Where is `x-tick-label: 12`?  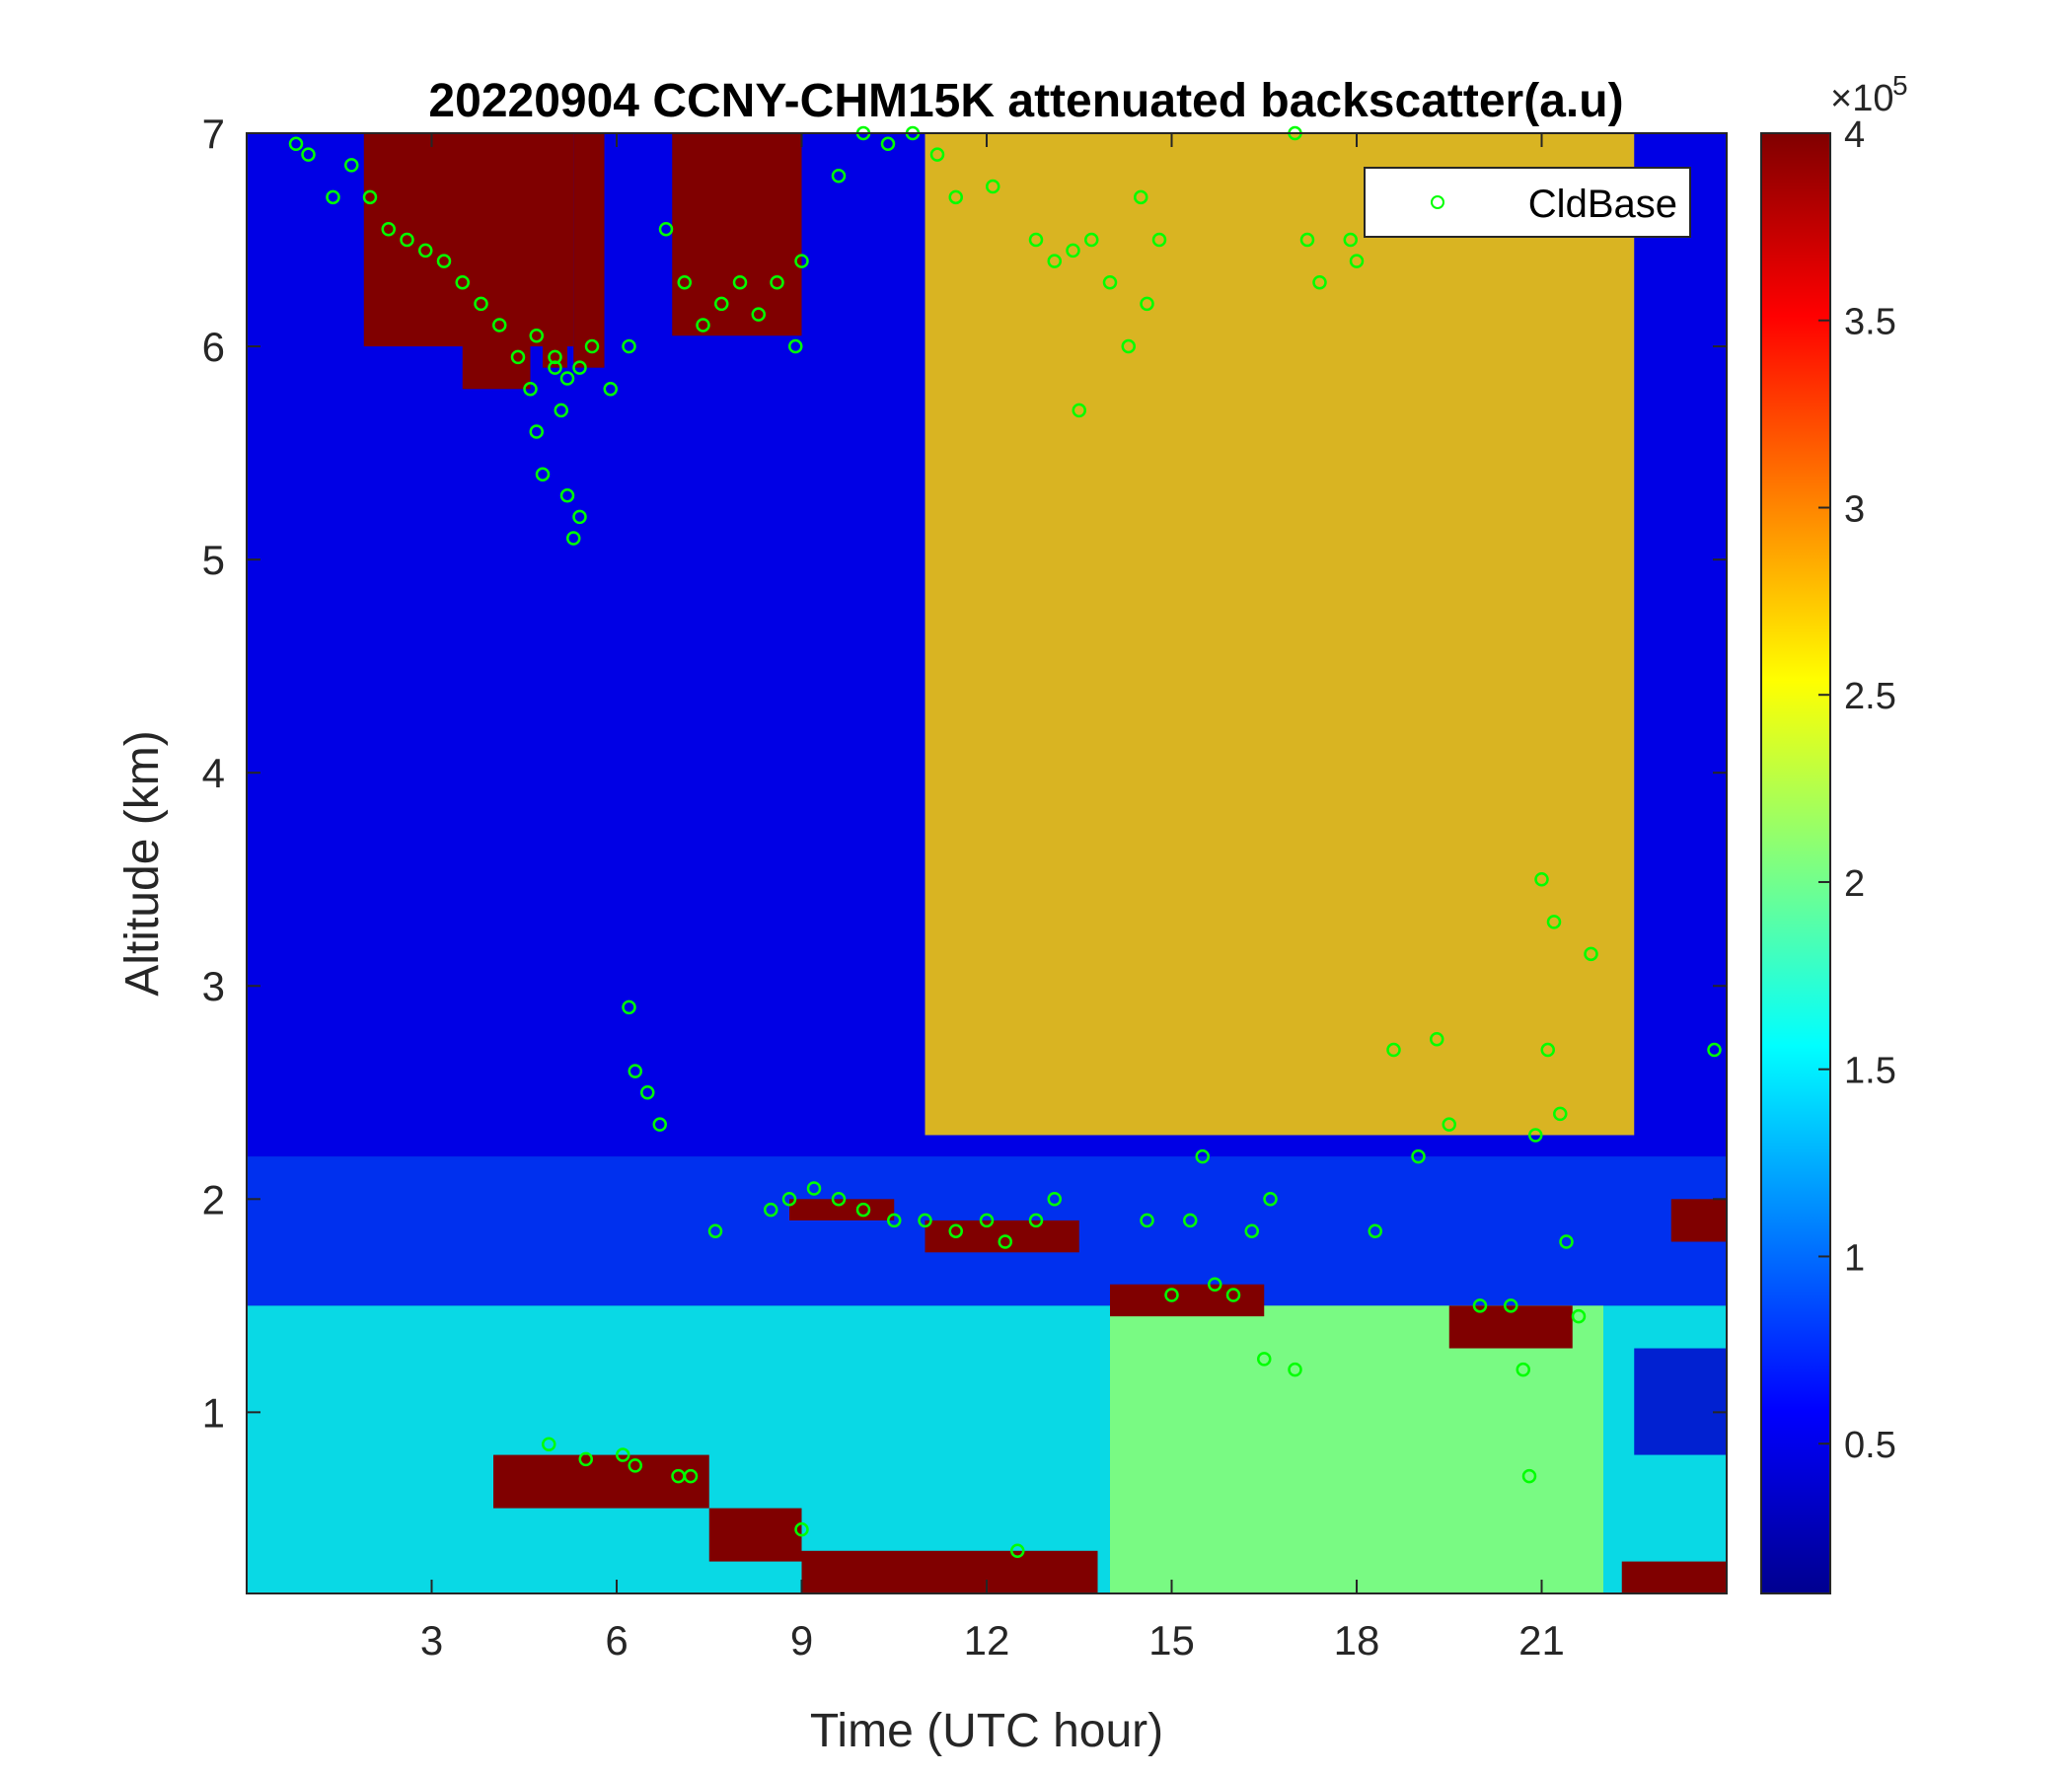 x-tick-label: 12 is located at coordinates (987, 1640).